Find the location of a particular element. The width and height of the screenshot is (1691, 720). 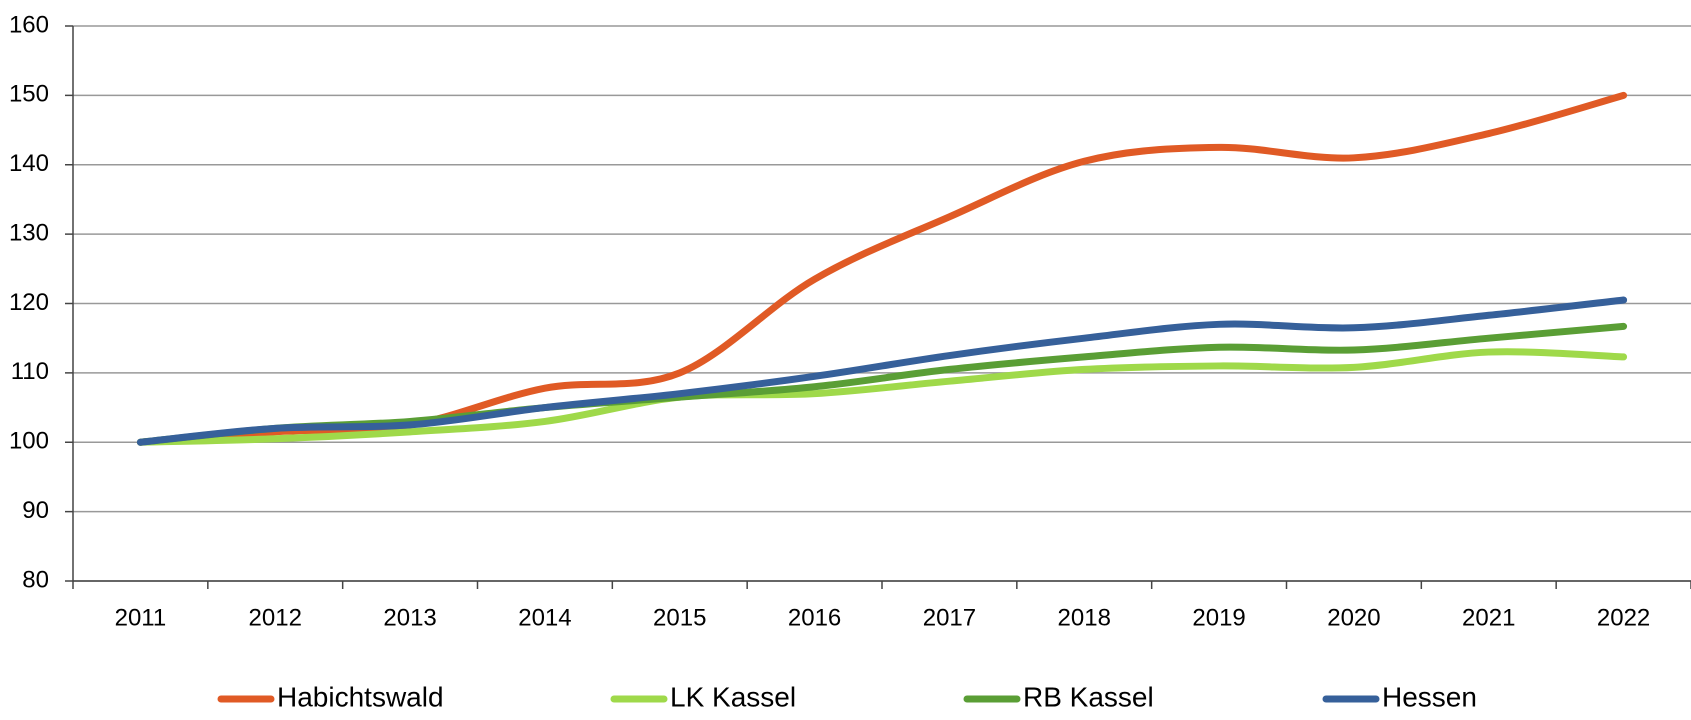

x-tick-label: 2011 is located at coordinates (141, 617).